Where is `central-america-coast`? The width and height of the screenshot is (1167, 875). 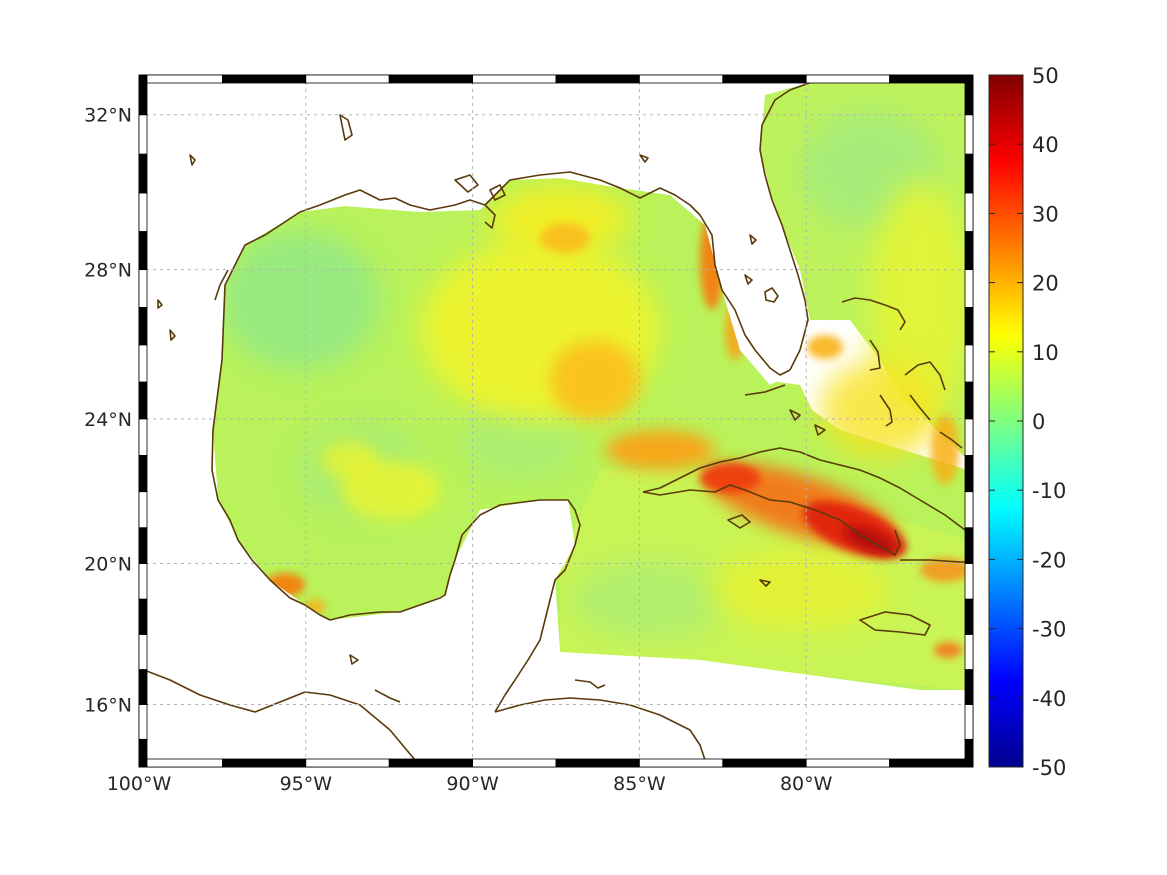
central-america-coast is located at coordinates (600, 729).